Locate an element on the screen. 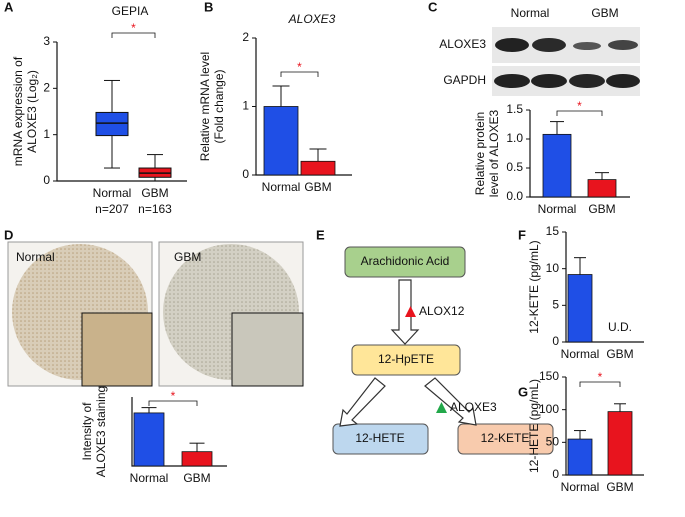  enzyme-label: ALOXE3 is located at coordinates (473, 407).